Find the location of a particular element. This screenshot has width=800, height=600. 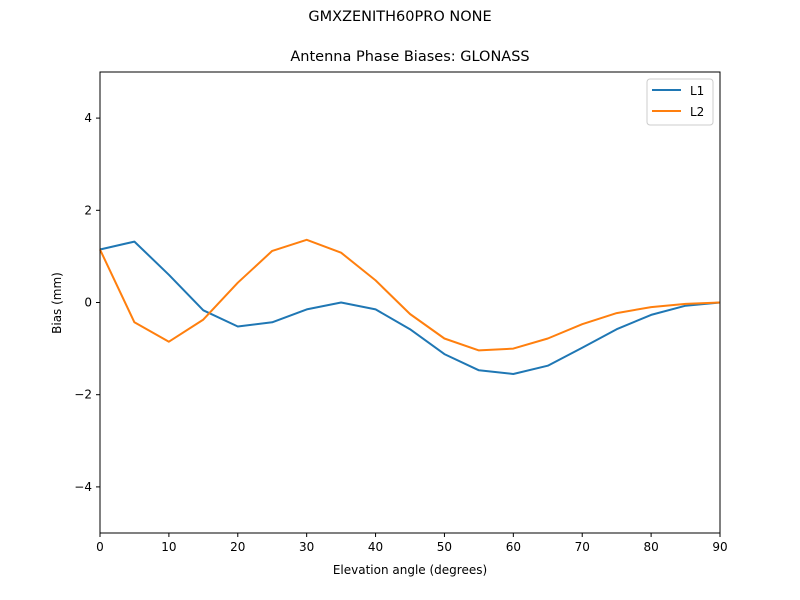

y-axis-ticks: −4 −2 0 2 4 is located at coordinates (87, 302).